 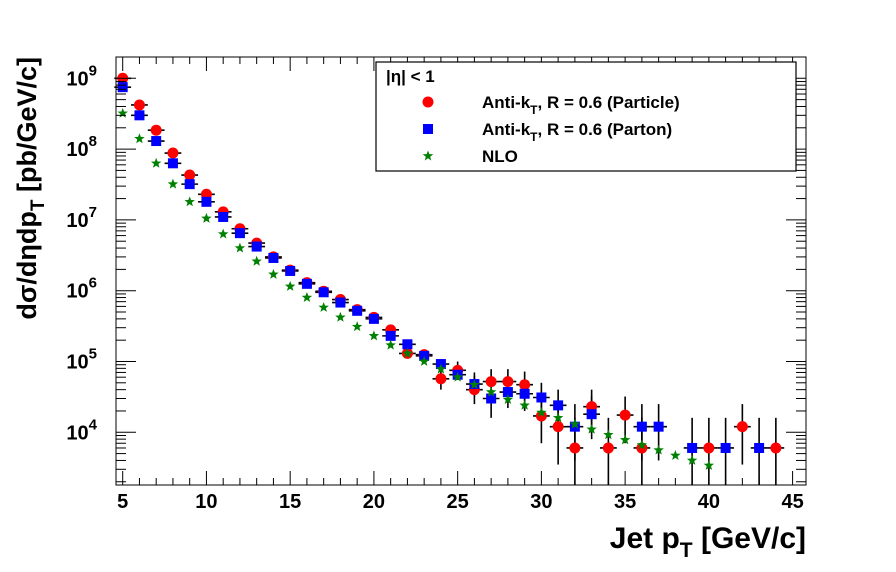 What do you see at coordinates (206, 502) in the screenshot?
I see `x-tick-label: 10` at bounding box center [206, 502].